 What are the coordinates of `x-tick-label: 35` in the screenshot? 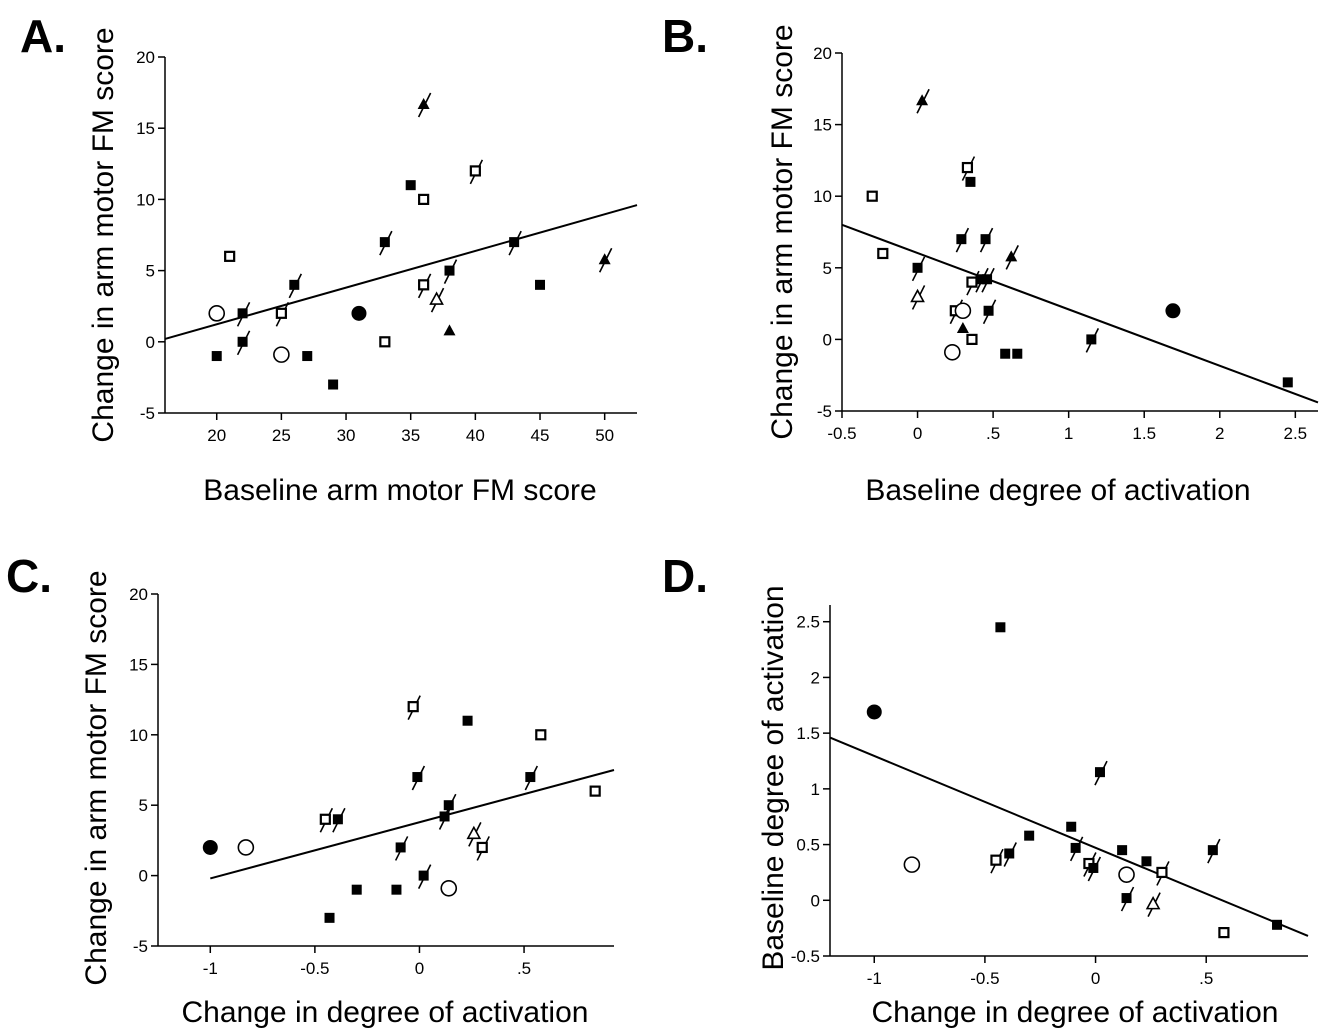 It's located at (410, 435).